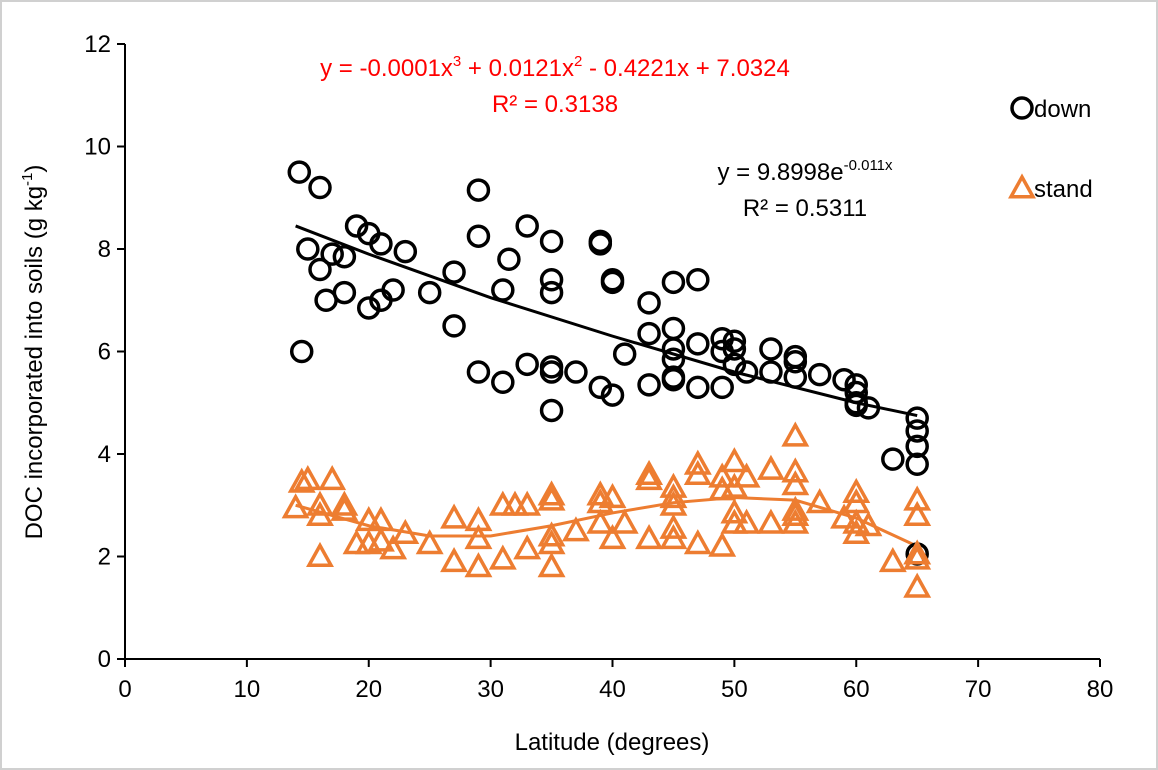 This screenshot has height=770, width=1158. What do you see at coordinates (612, 742) in the screenshot?
I see `x-axis-label: Latitude (degrees)` at bounding box center [612, 742].